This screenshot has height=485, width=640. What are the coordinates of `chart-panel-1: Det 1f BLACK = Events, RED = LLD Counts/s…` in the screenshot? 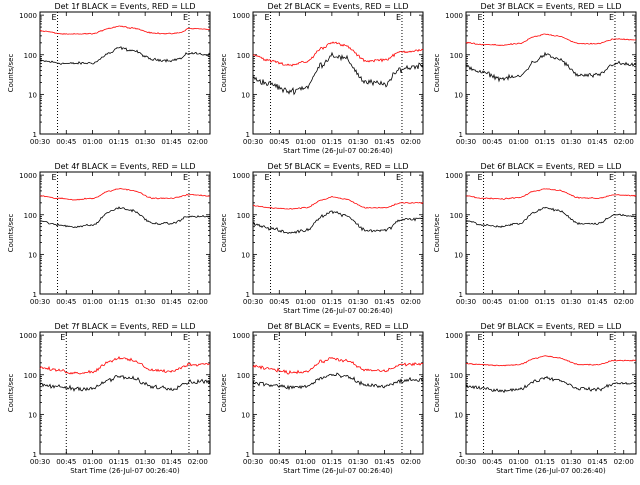 It's located at (109, 74).